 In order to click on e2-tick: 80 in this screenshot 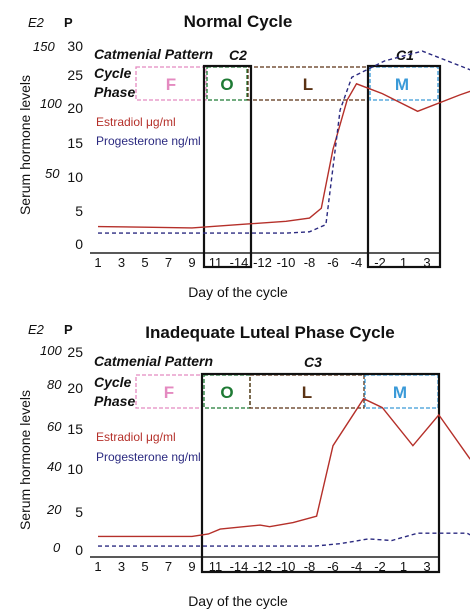, I will do `click(54, 384)`.